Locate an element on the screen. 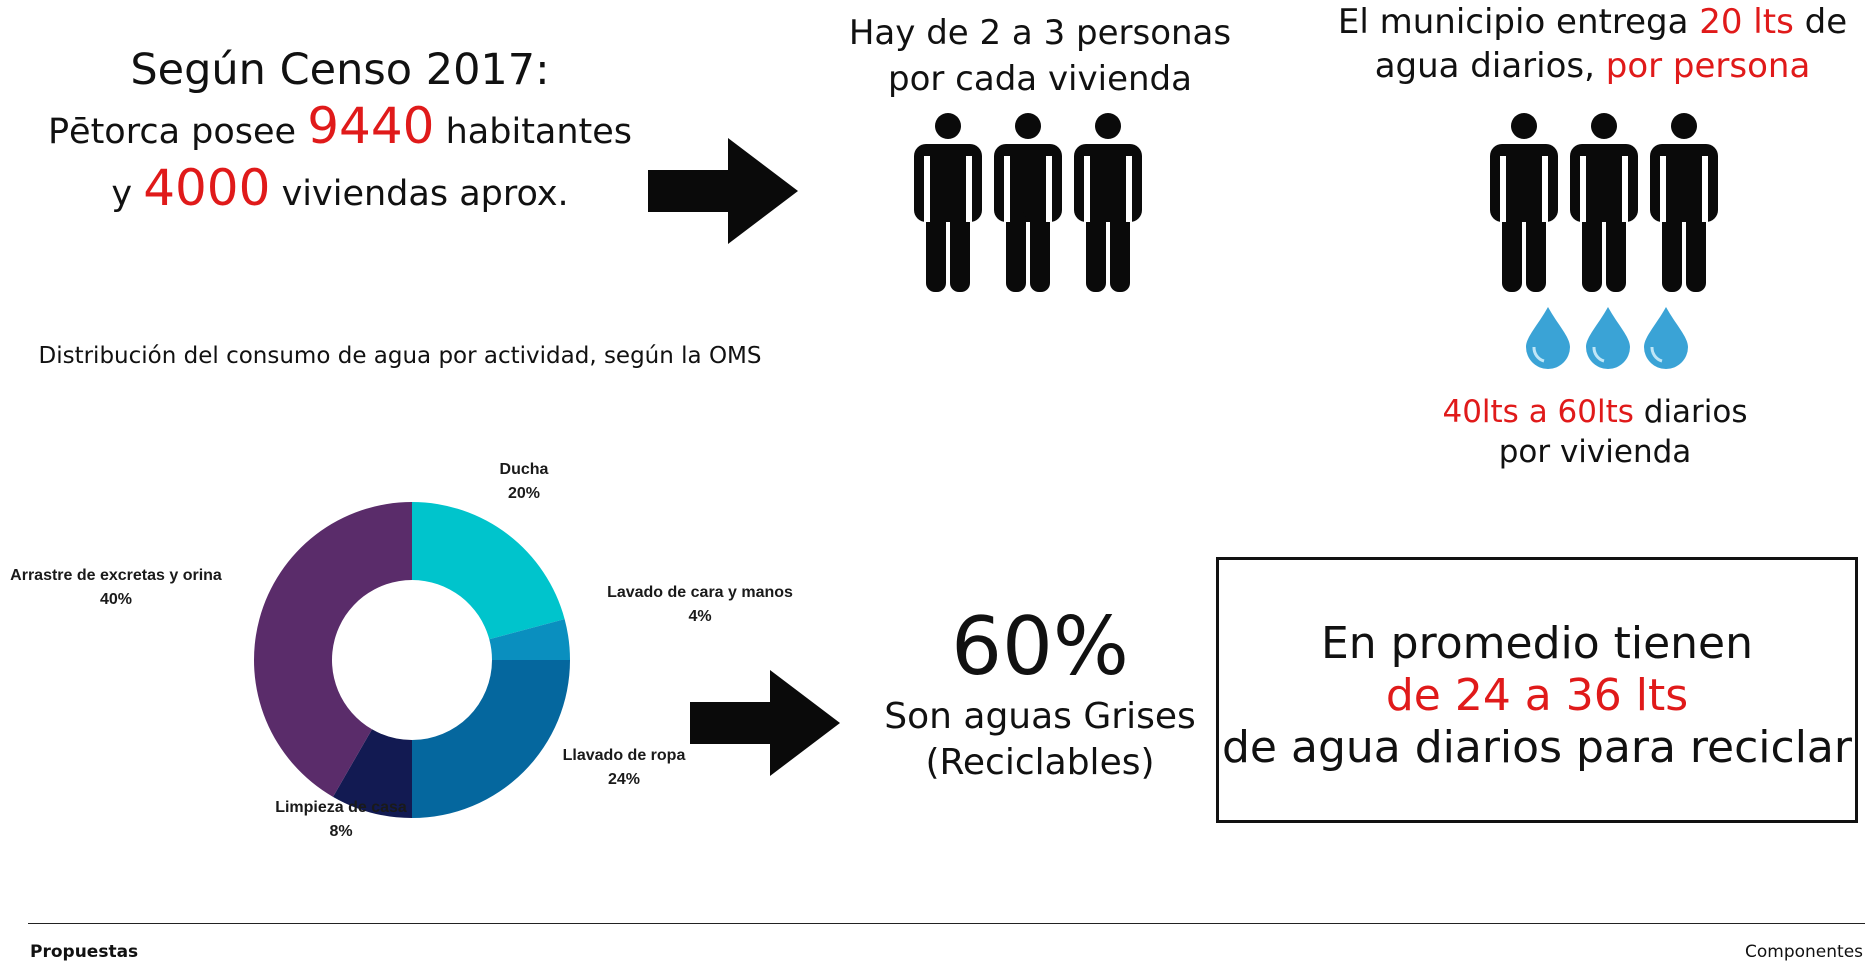  footer-componentes: Componentes is located at coordinates (1804, 952).